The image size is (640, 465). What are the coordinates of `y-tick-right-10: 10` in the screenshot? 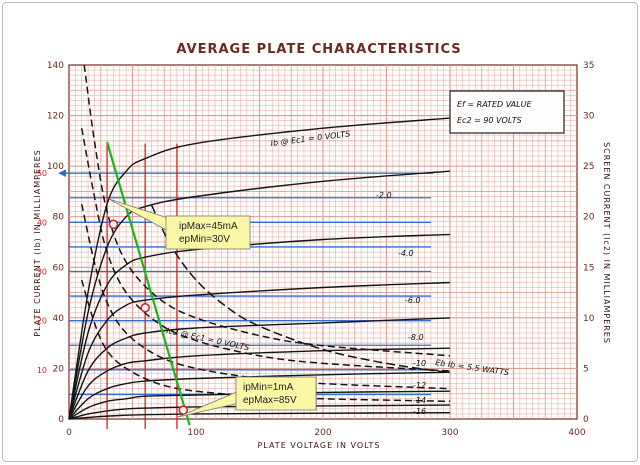 It's located at (589, 319).